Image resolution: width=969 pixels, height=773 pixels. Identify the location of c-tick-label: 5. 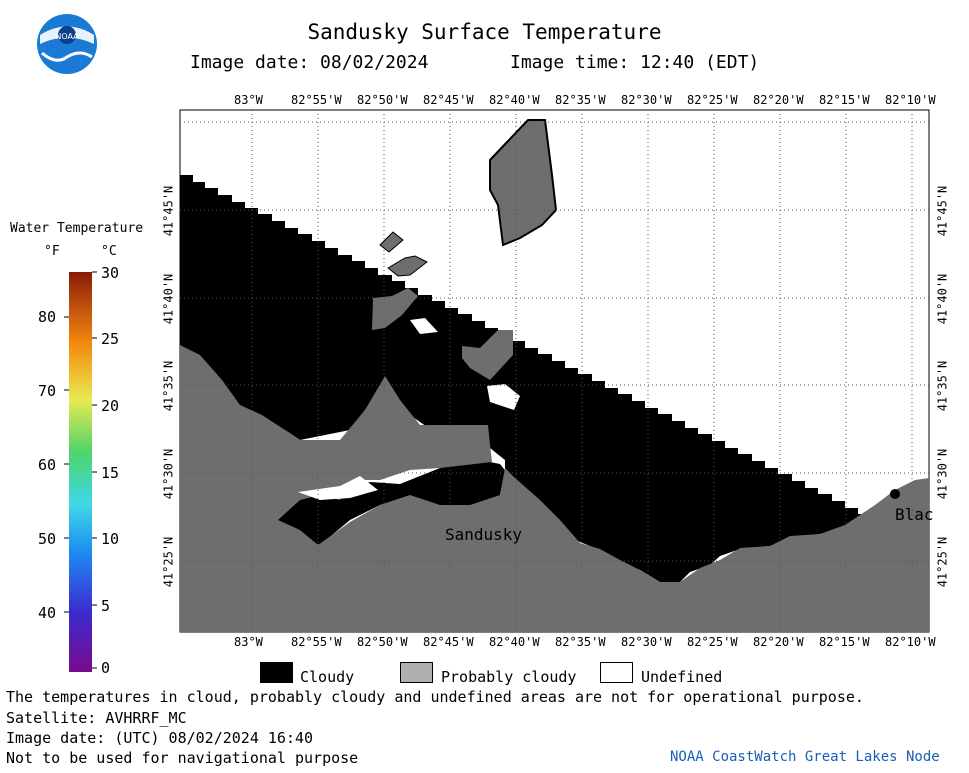
(106, 606).